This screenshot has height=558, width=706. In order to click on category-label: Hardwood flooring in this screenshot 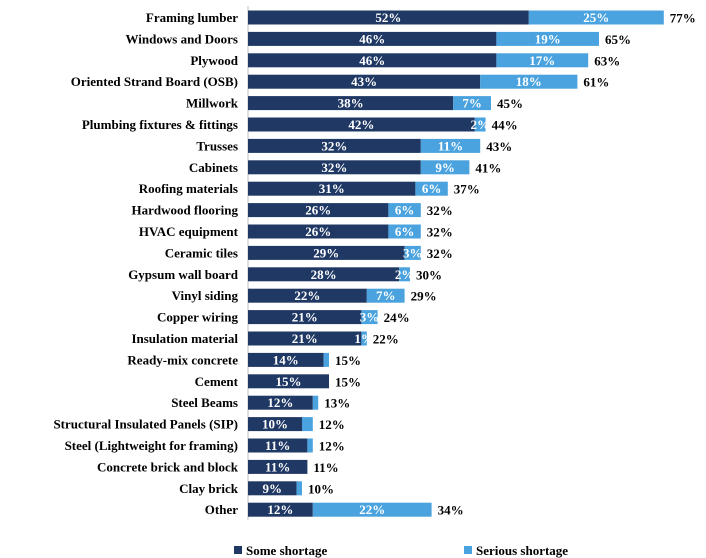, I will do `click(184, 210)`.